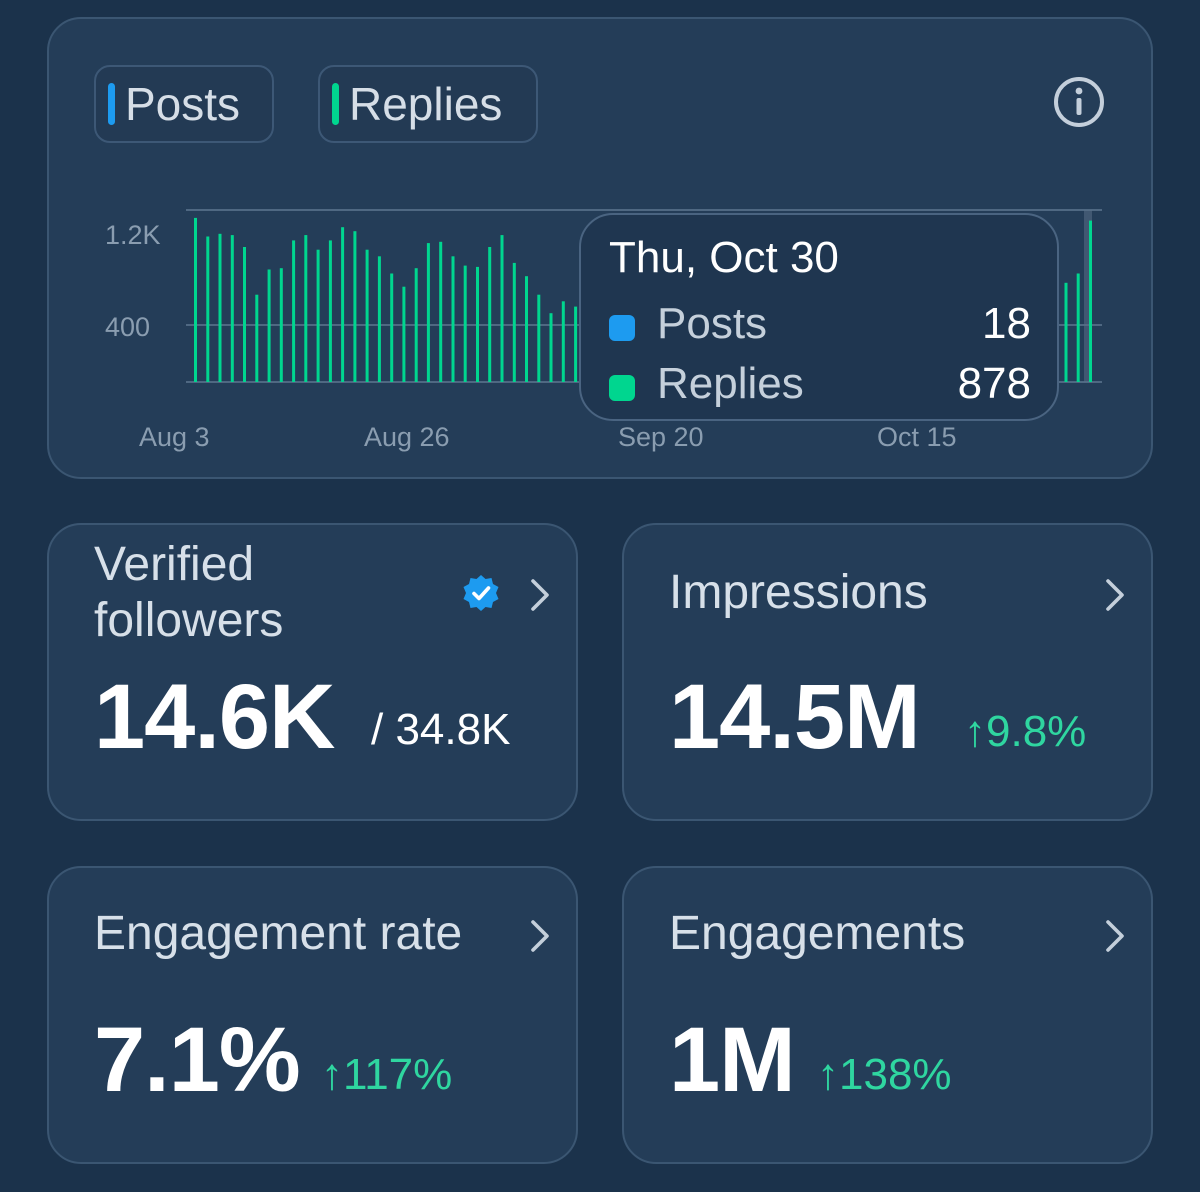  I want to click on y-tick-label: 400, so click(128, 327).